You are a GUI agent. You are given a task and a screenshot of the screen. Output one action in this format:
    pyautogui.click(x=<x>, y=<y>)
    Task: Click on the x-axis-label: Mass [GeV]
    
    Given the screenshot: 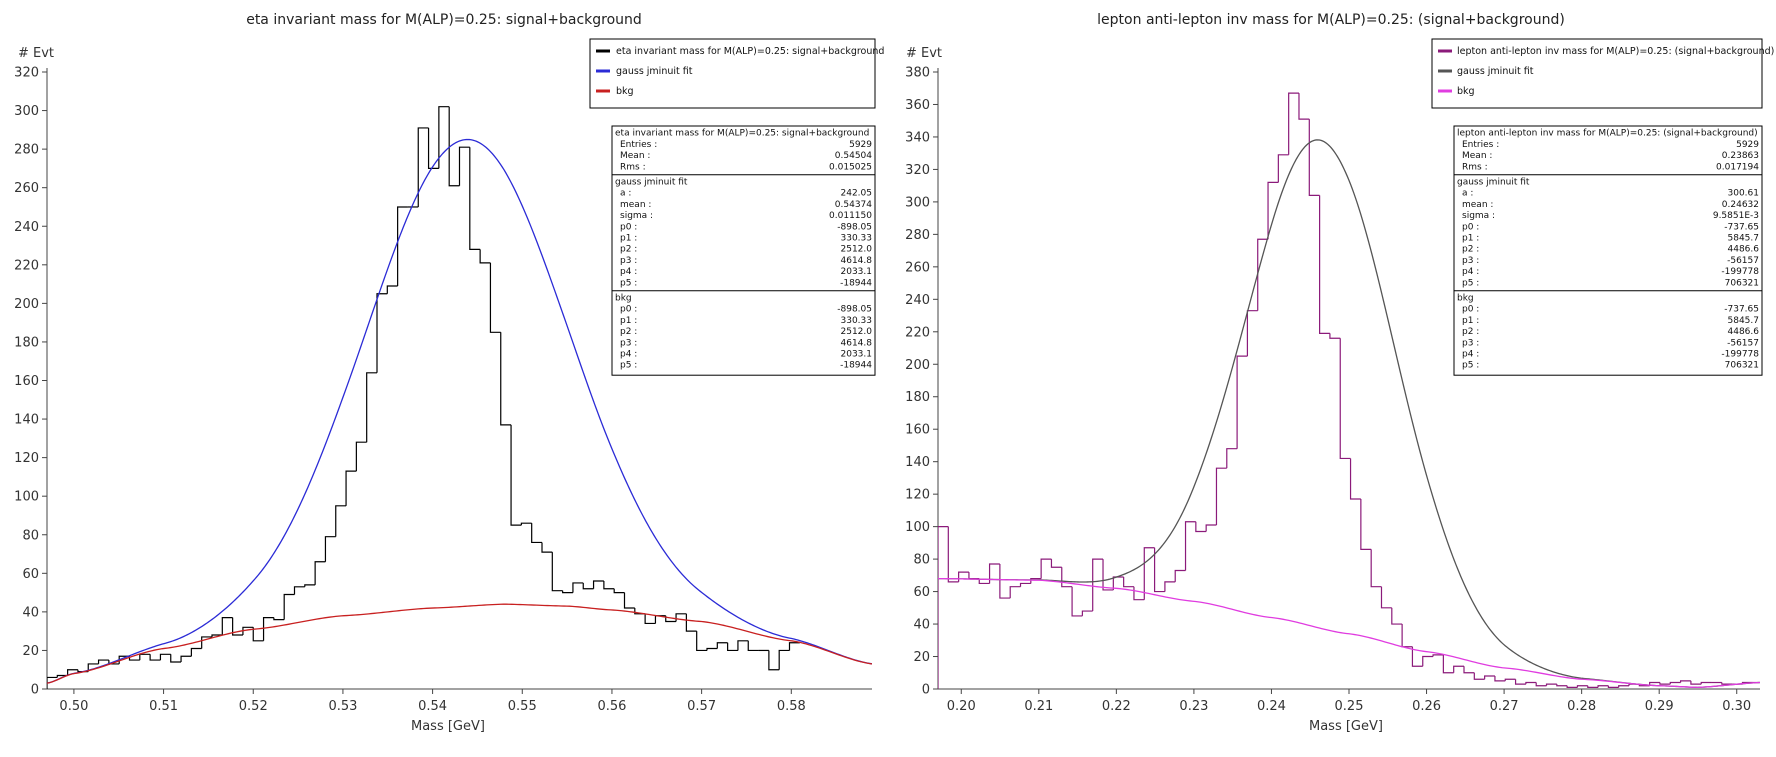 What is the action you would take?
    pyautogui.click(x=448, y=726)
    